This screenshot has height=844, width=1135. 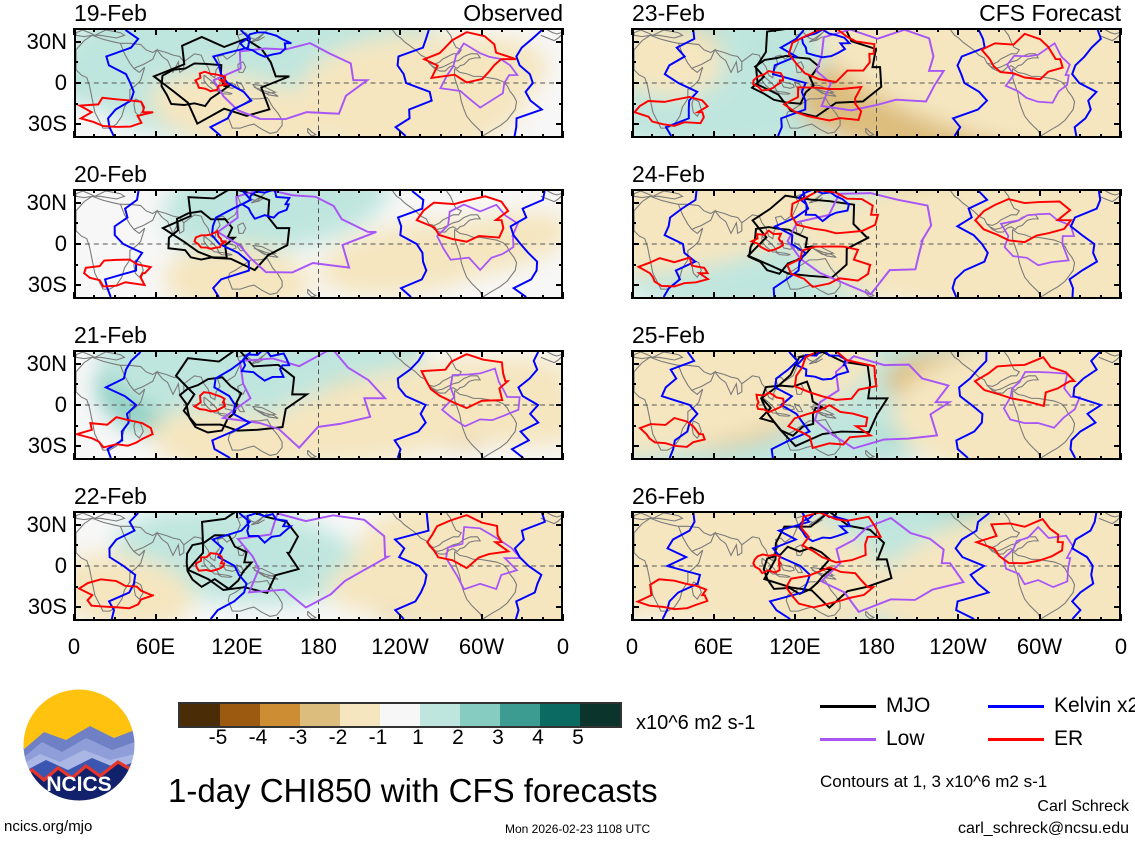 What do you see at coordinates (458, 737) in the screenshot?
I see `colorbar-tick-label: 2` at bounding box center [458, 737].